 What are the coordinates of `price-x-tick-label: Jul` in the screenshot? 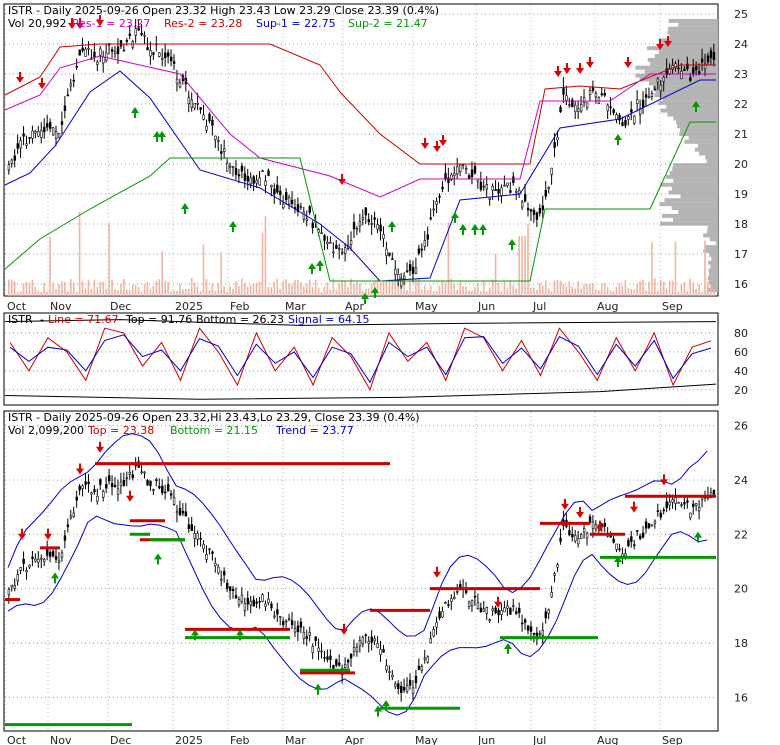 It's located at (539, 306).